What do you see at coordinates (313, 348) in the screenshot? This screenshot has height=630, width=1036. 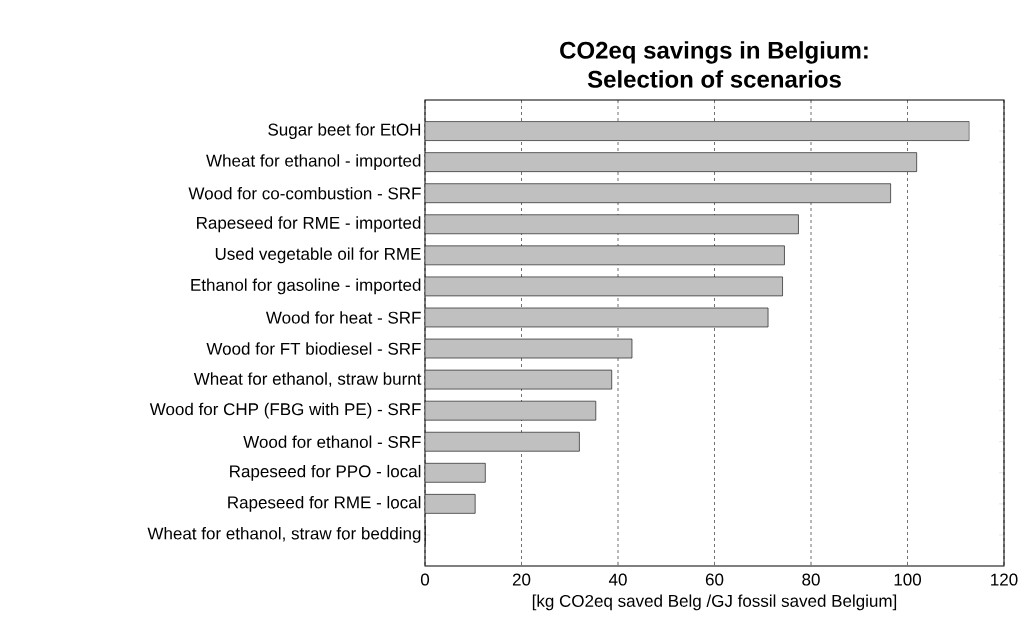 I see `y-tick-label: Wood for FT biodiesel - SRF` at bounding box center [313, 348].